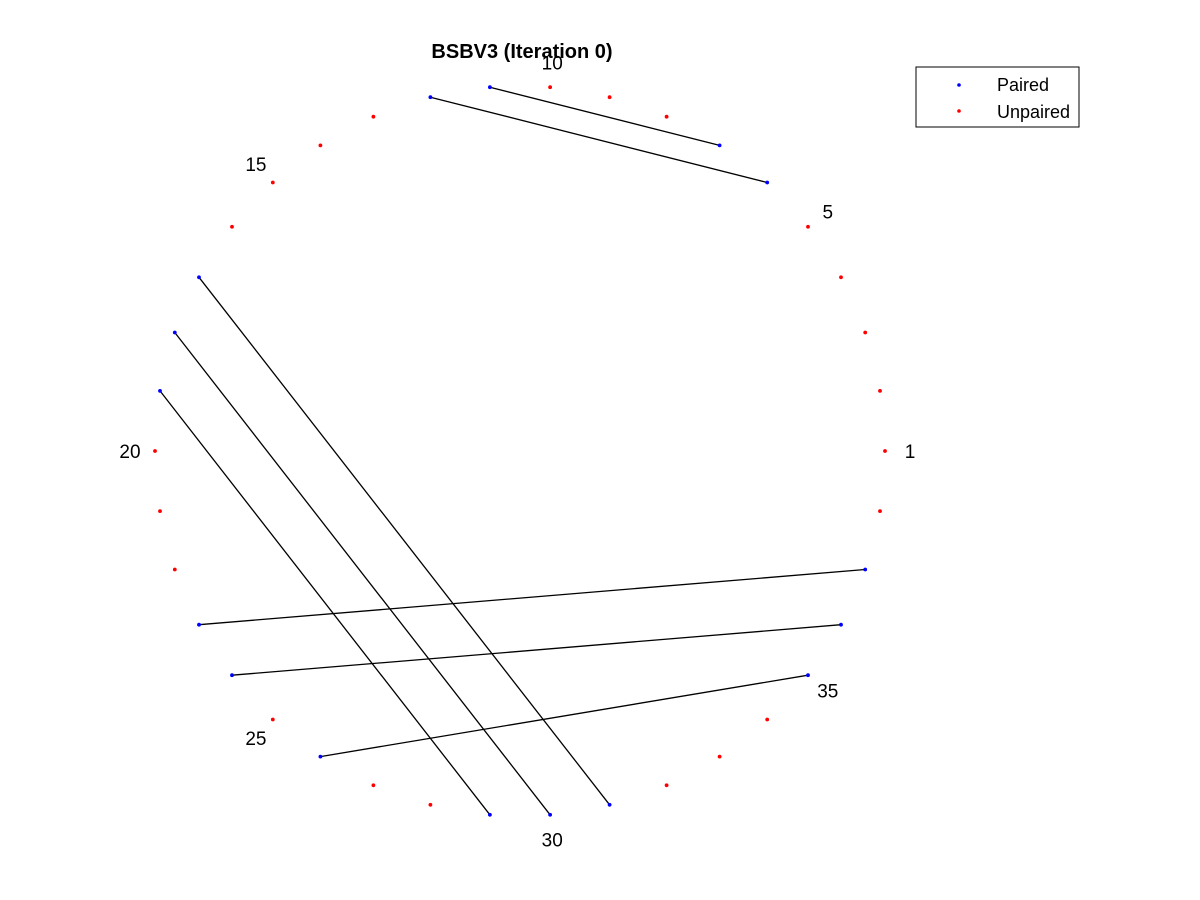 Image resolution: width=1200 pixels, height=900 pixels. I want to click on index-label-5: 5, so click(828, 213).